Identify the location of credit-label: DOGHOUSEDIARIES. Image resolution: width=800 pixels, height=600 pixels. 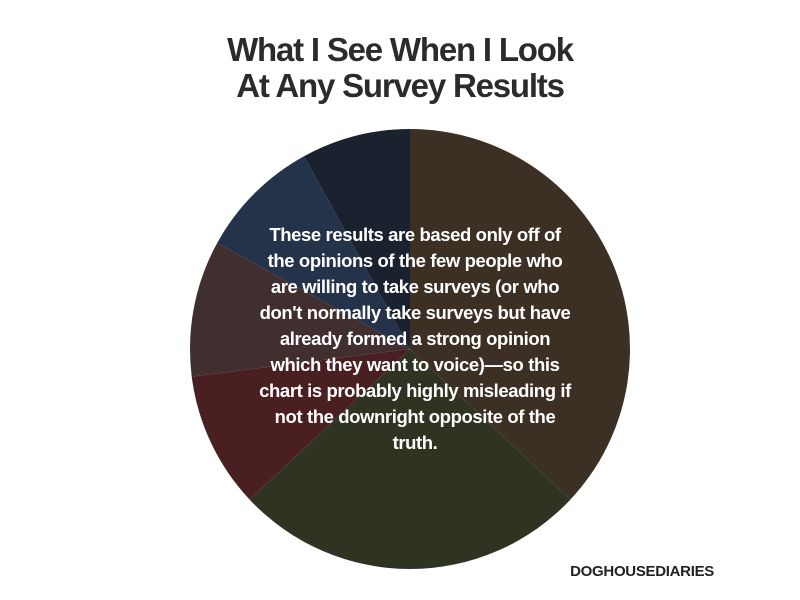
(642, 571).